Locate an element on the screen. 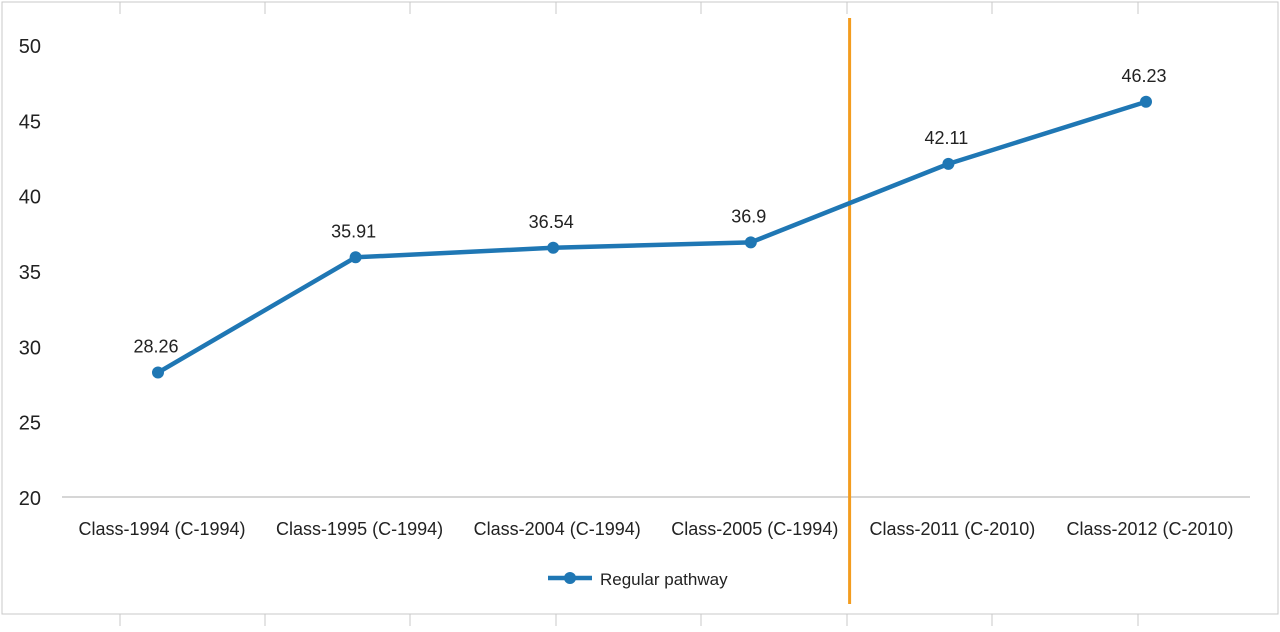  x-tick-label: Class-1995 (C-1994) is located at coordinates (359, 529).